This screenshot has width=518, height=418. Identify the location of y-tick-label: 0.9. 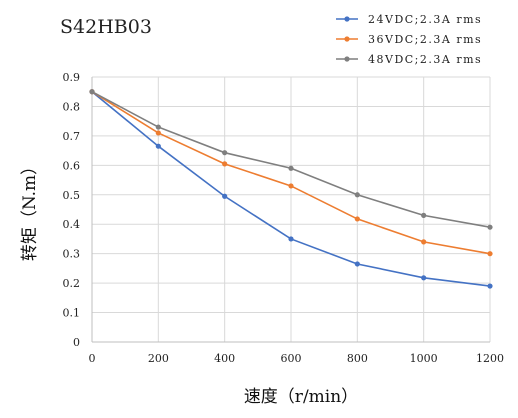
(72, 77).